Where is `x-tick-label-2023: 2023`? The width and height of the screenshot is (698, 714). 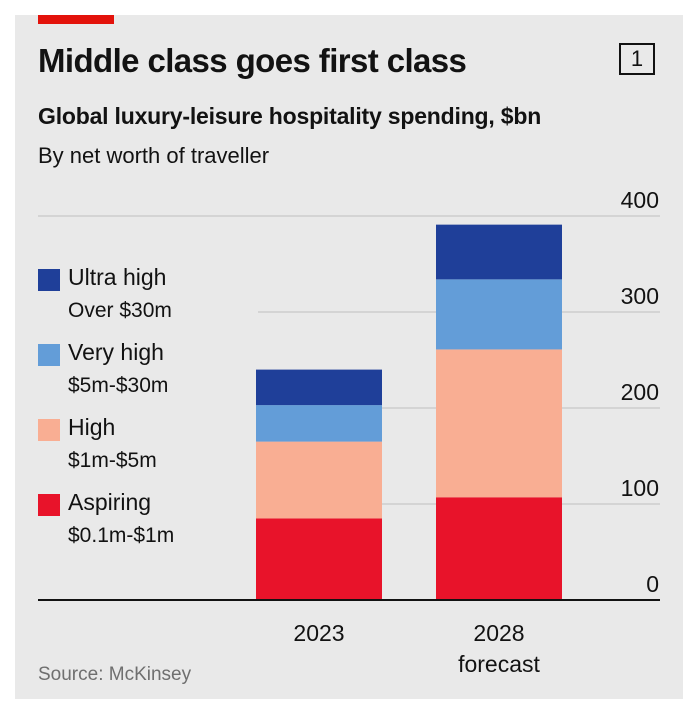
x-tick-label-2023: 2023 is located at coordinates (318, 633).